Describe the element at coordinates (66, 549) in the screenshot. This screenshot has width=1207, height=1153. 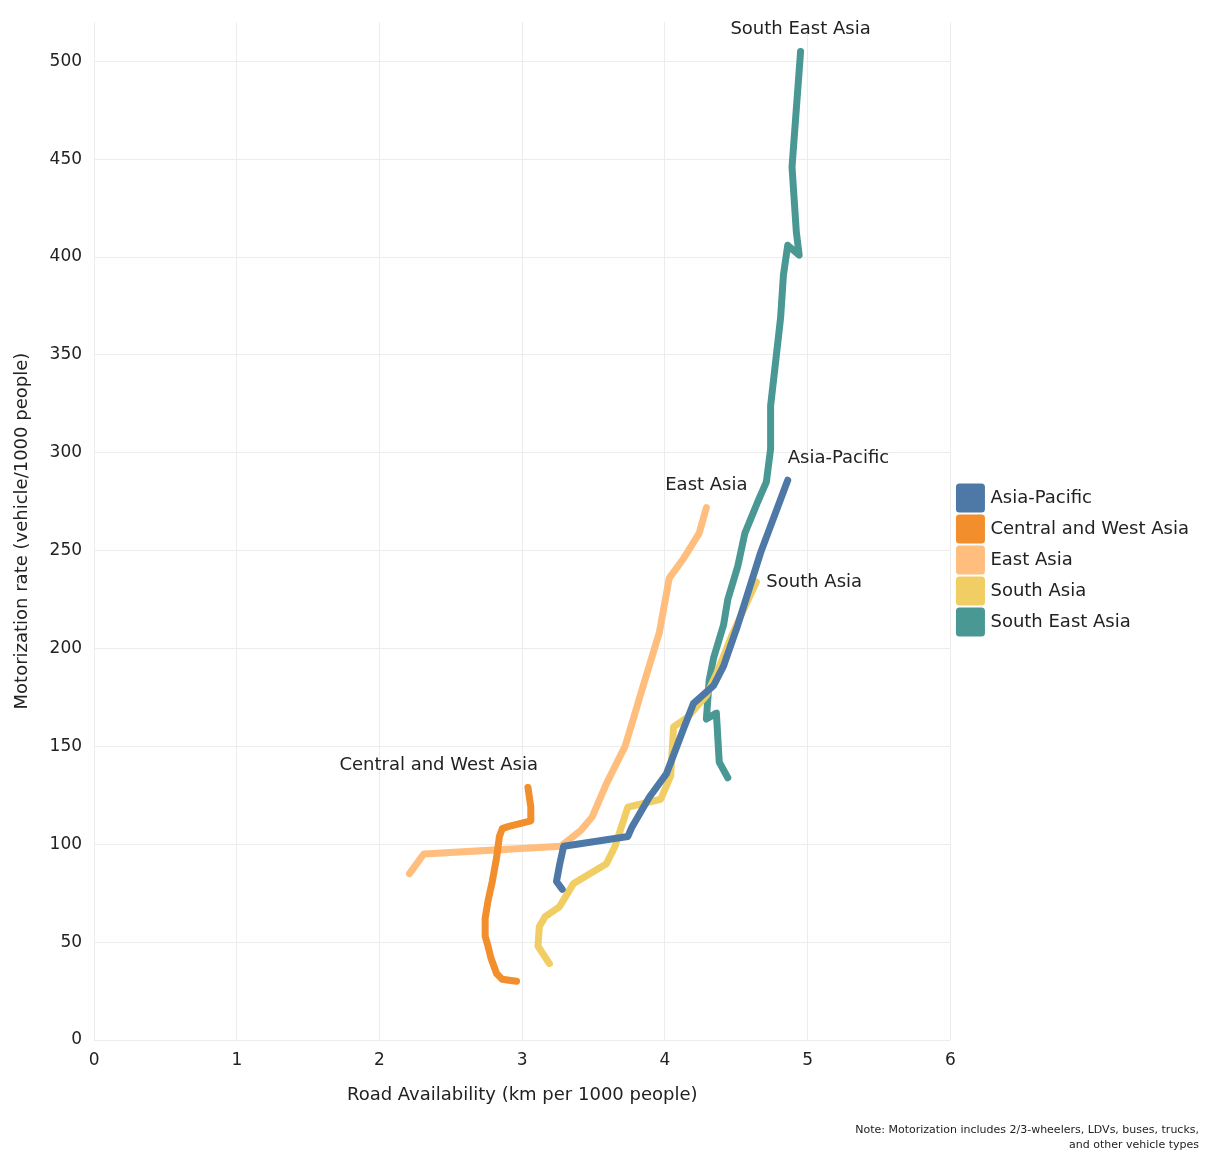
I see `y-tick-label: 250` at that location.